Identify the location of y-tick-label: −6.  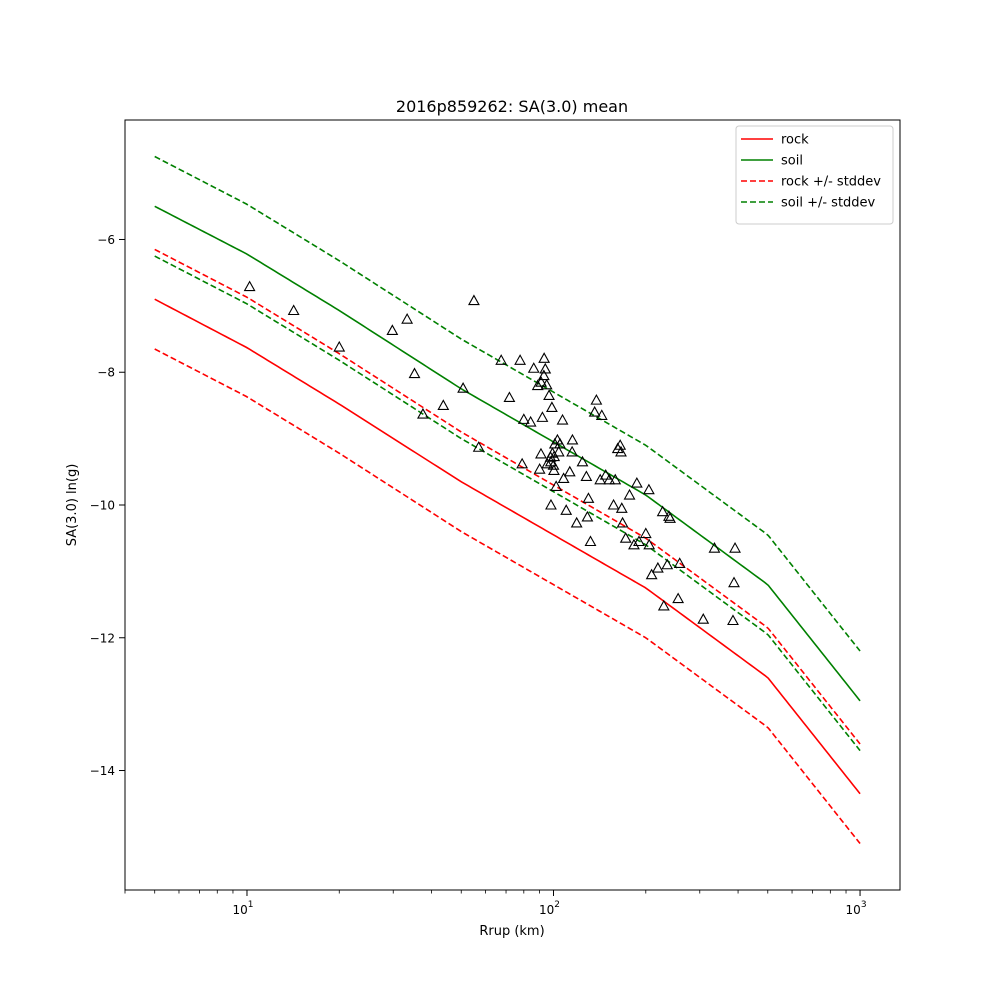
(106, 240).